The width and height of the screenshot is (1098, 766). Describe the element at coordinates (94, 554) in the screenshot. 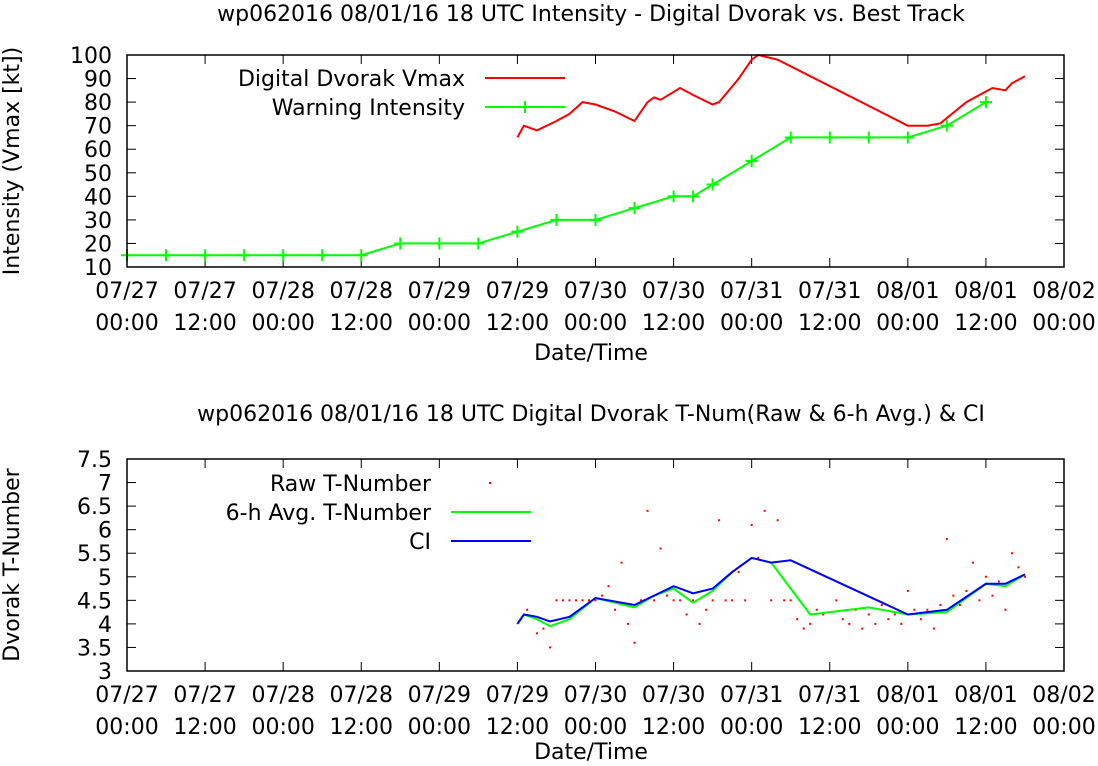

I see `y-tick-label: 5.5` at that location.